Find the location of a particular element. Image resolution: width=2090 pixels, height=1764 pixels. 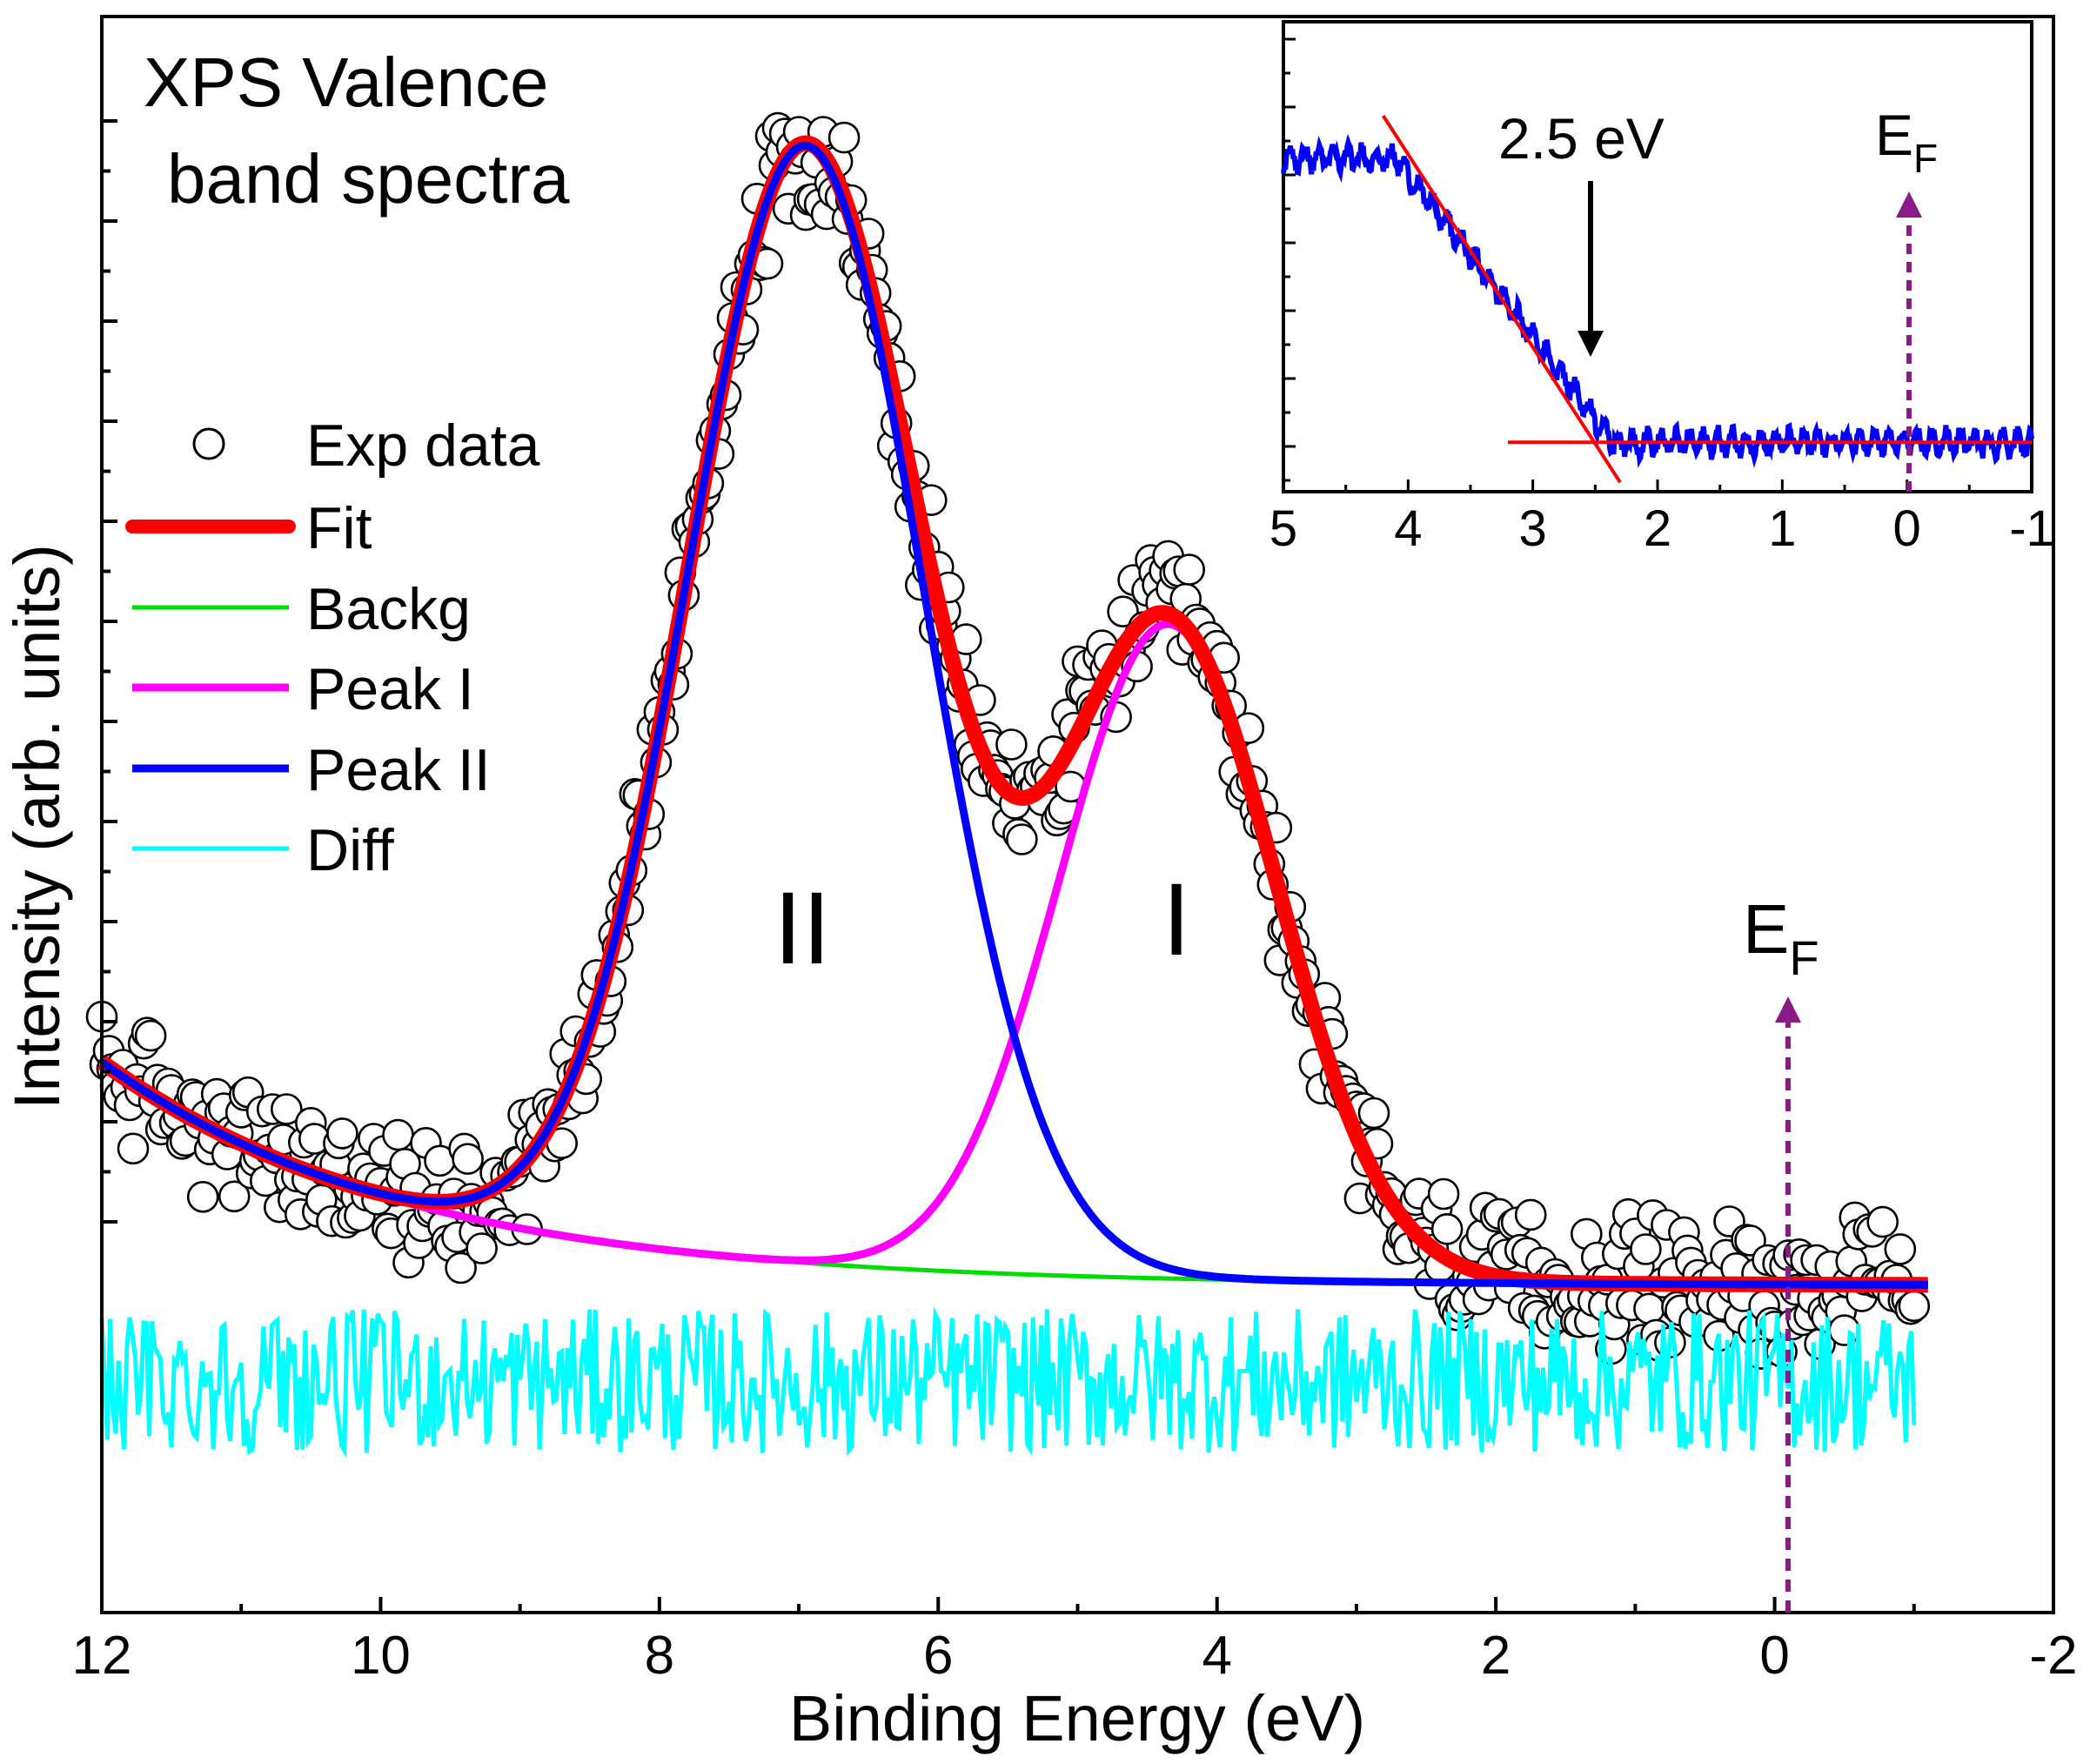

inset-frame is located at coordinates (1657, 257).